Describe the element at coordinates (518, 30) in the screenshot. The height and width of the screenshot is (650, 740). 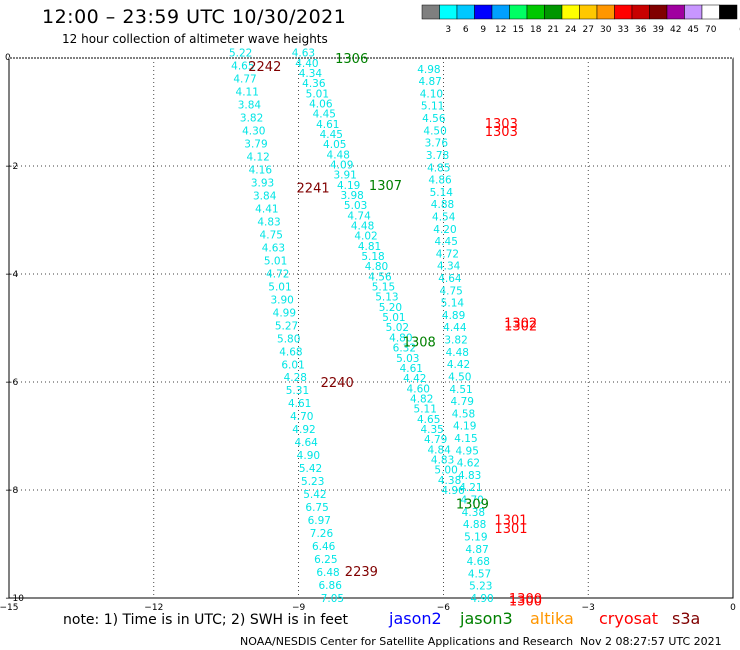
I see `colorbar-tick-label: 15` at that location.